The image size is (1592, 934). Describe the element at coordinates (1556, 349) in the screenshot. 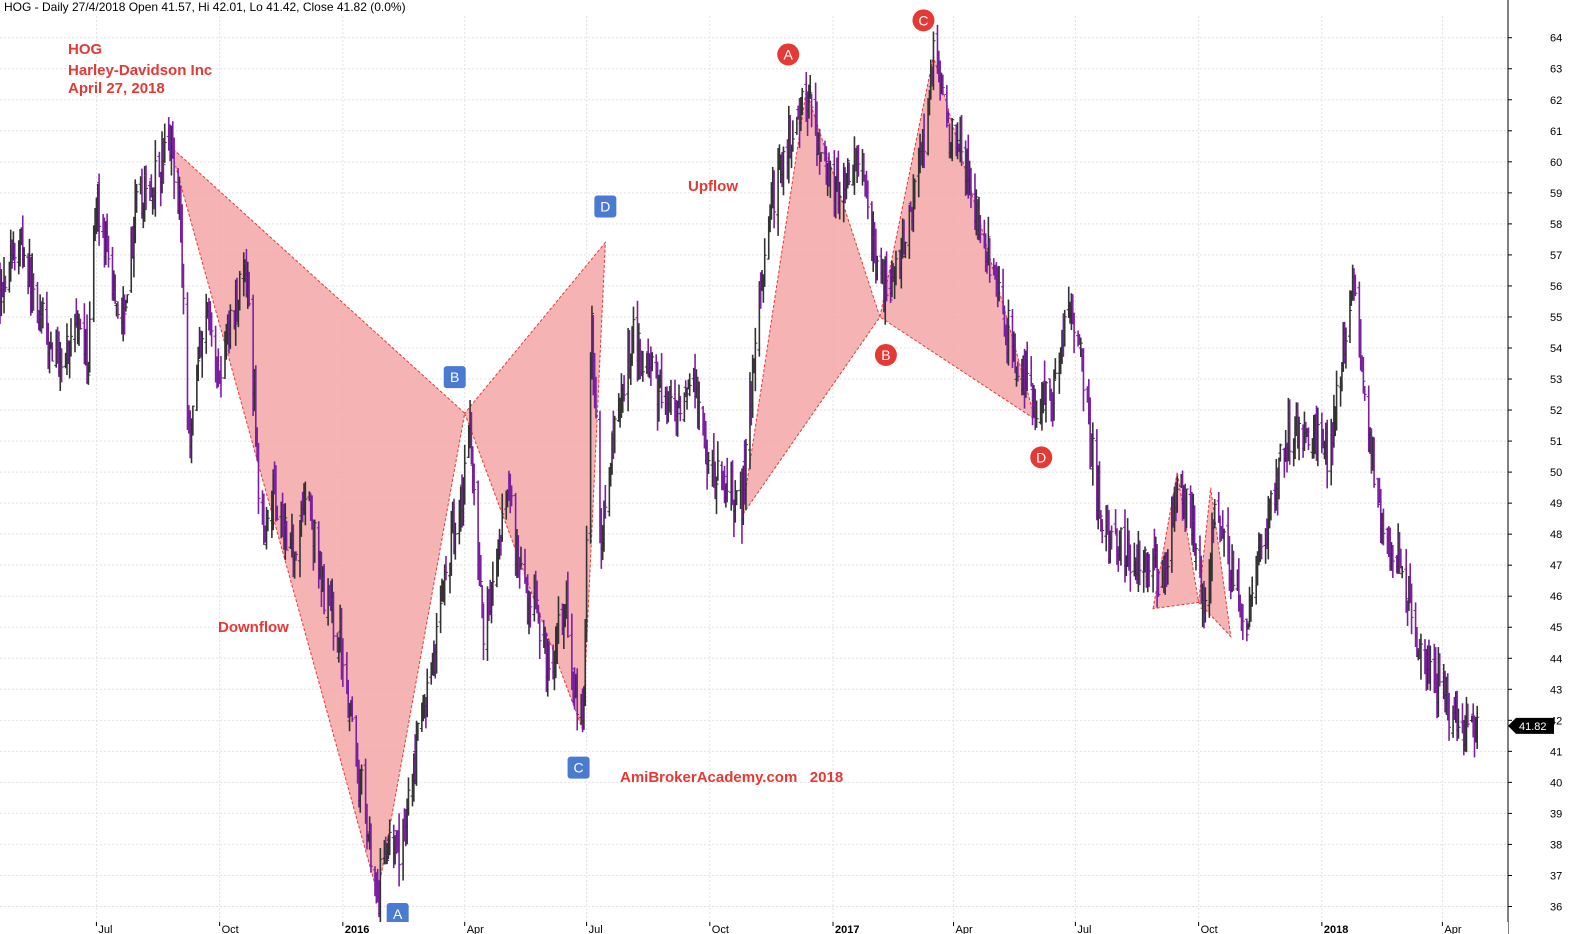

I see `y-tick-label: 54` at that location.